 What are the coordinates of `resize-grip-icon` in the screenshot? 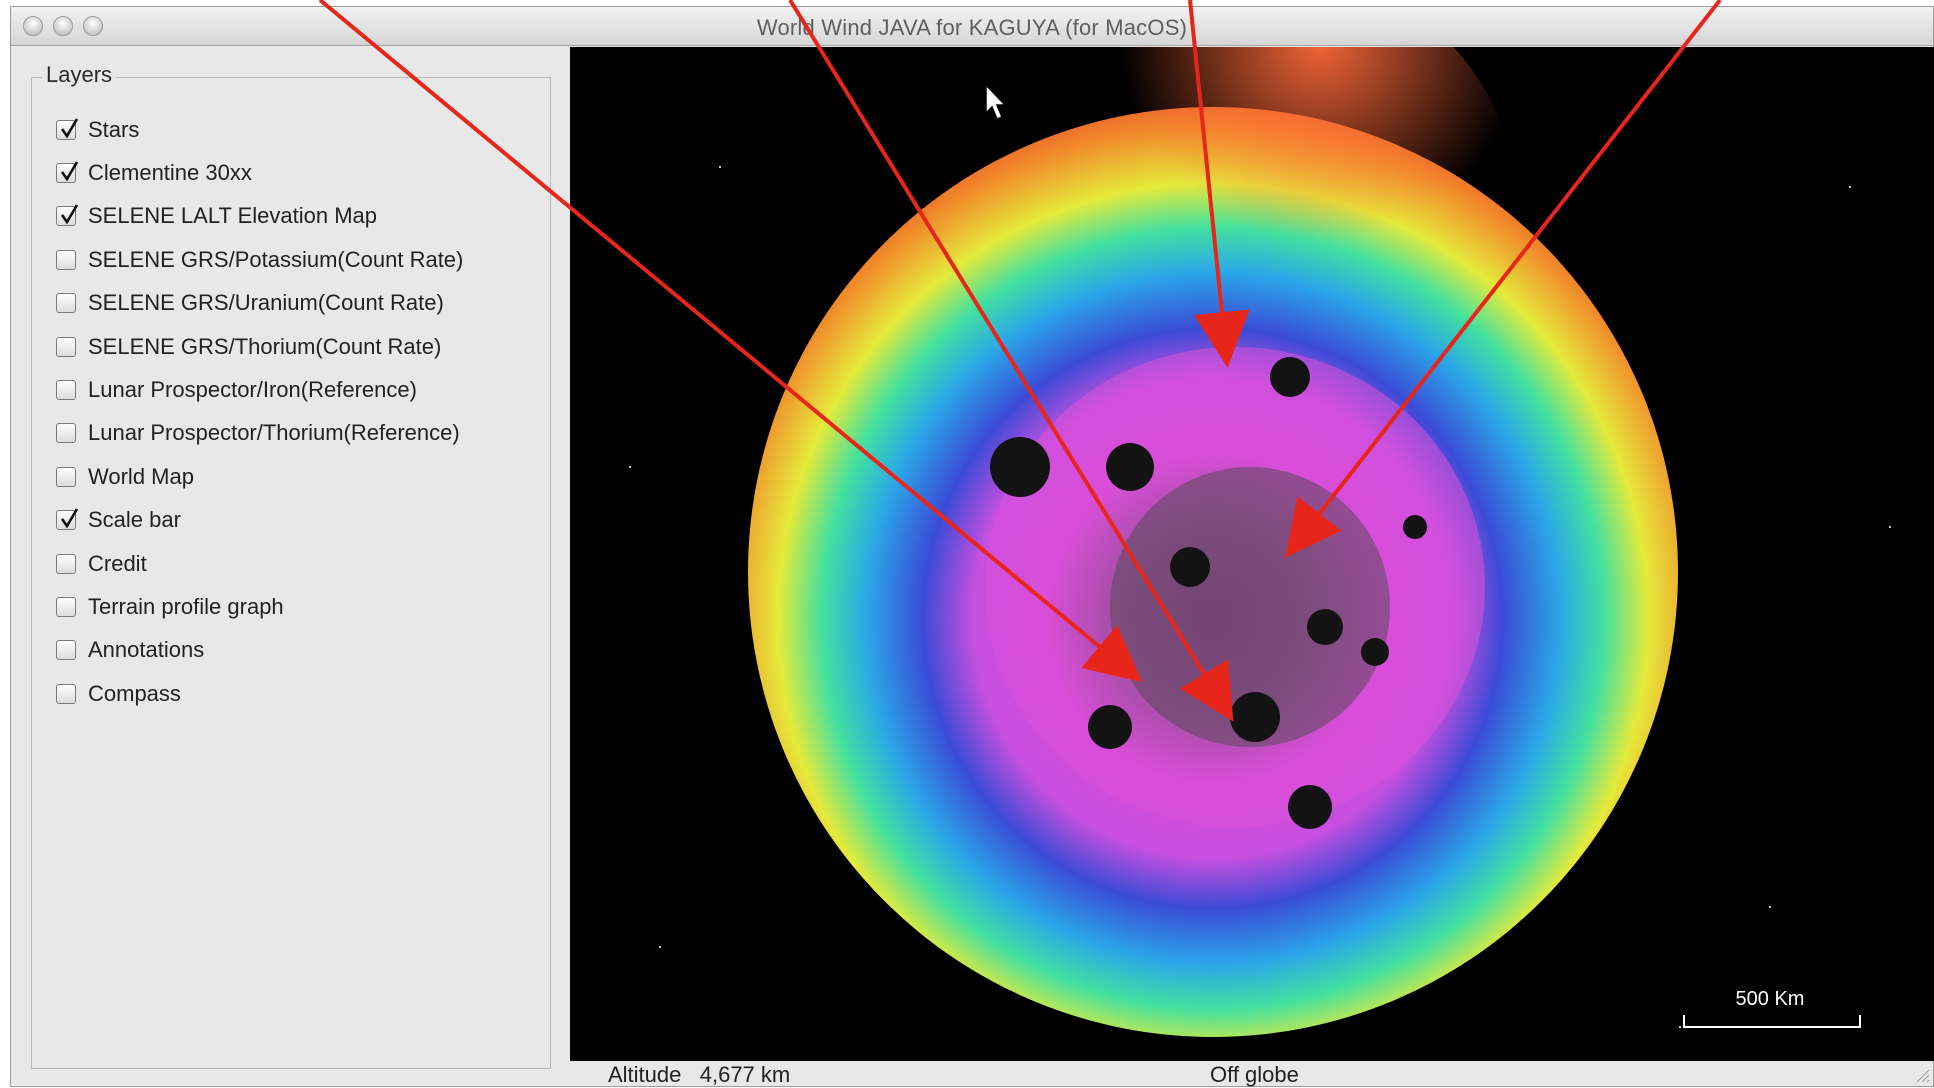 It's located at (1922, 1075).